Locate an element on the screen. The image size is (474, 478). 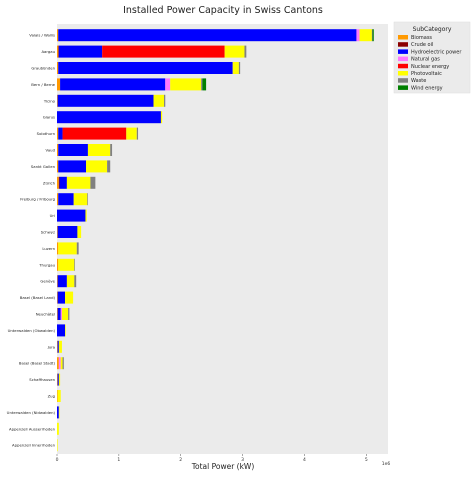
y-tick-label: Aargau is located at coordinates (48, 51).